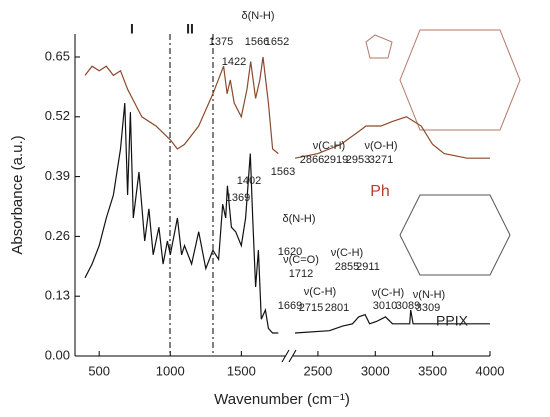  Describe the element at coordinates (241, 370) in the screenshot. I see `x-tick-label: 1500` at that location.